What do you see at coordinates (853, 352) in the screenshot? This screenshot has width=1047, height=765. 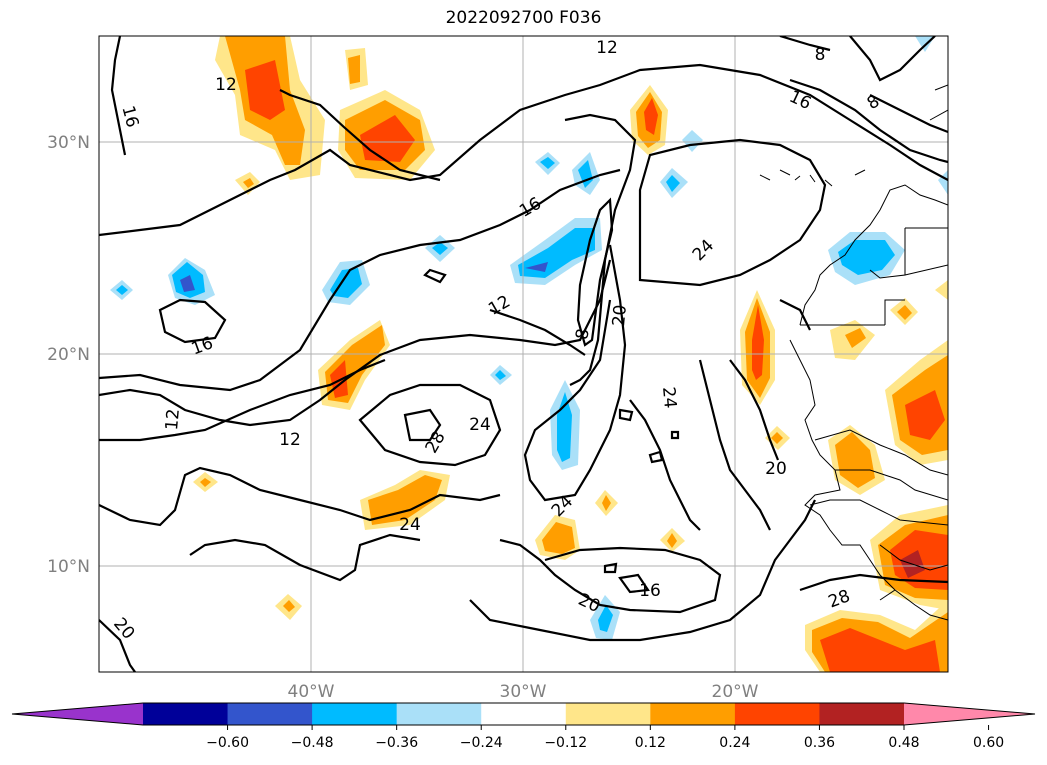 I see `coastlines` at bounding box center [853, 352].